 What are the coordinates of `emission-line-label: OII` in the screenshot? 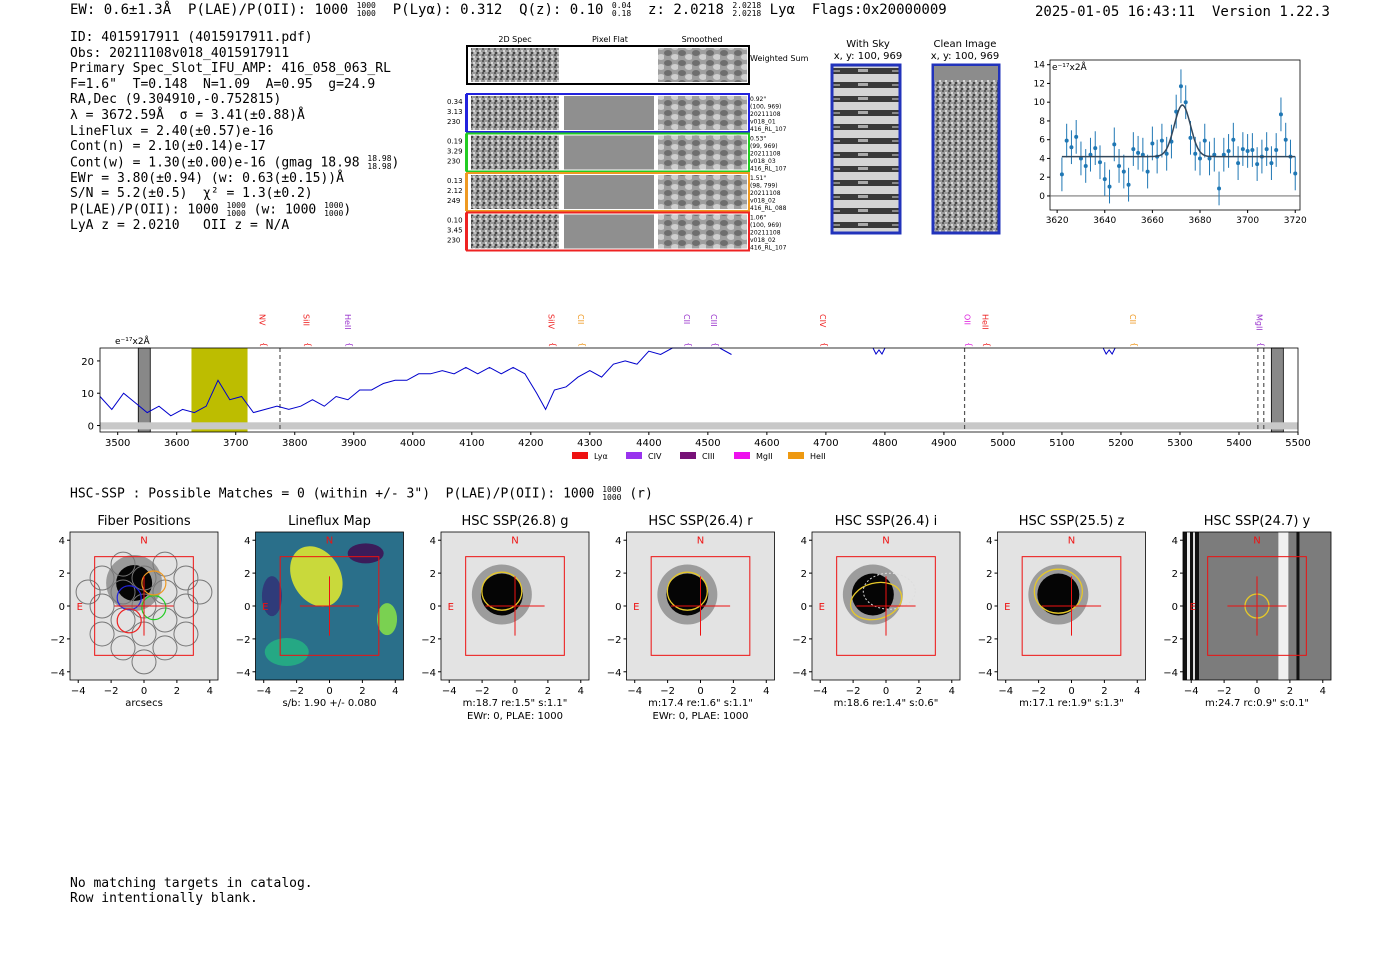 It's located at (967, 319).